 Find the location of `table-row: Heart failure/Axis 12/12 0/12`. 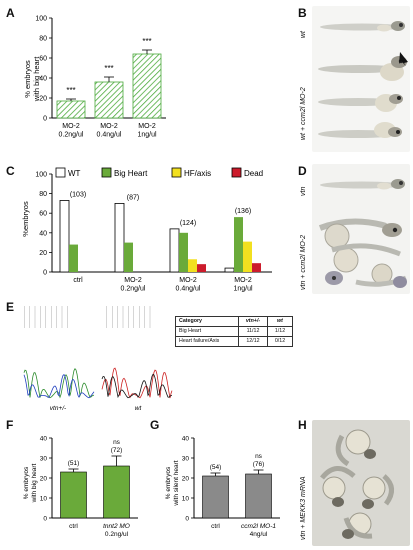

table-row: Heart failure/Axis 12/12 0/12 is located at coordinates (234, 341).